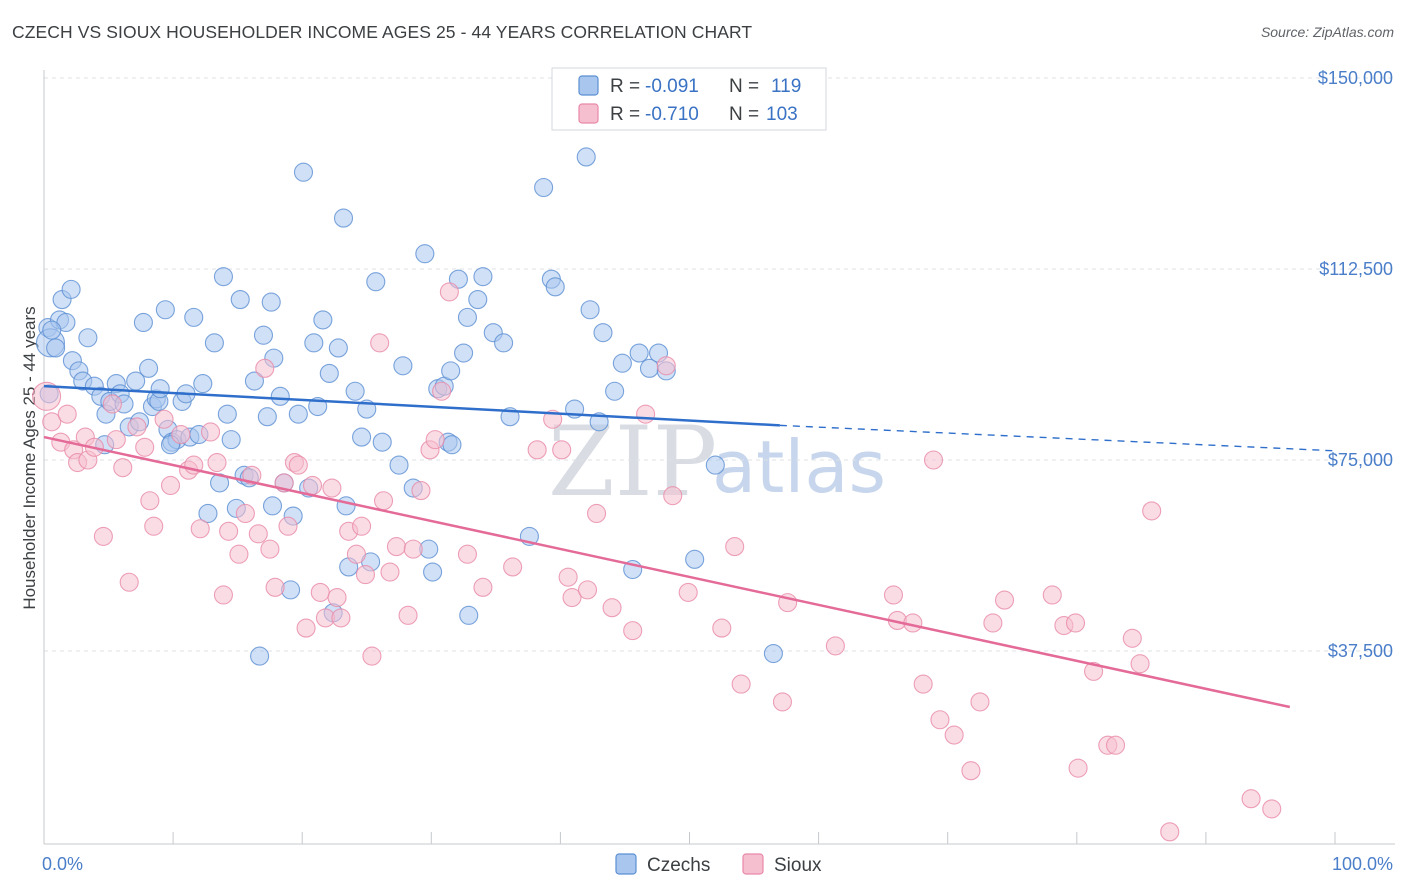  I want to click on legend-r-value: -0.710, so click(672, 114).